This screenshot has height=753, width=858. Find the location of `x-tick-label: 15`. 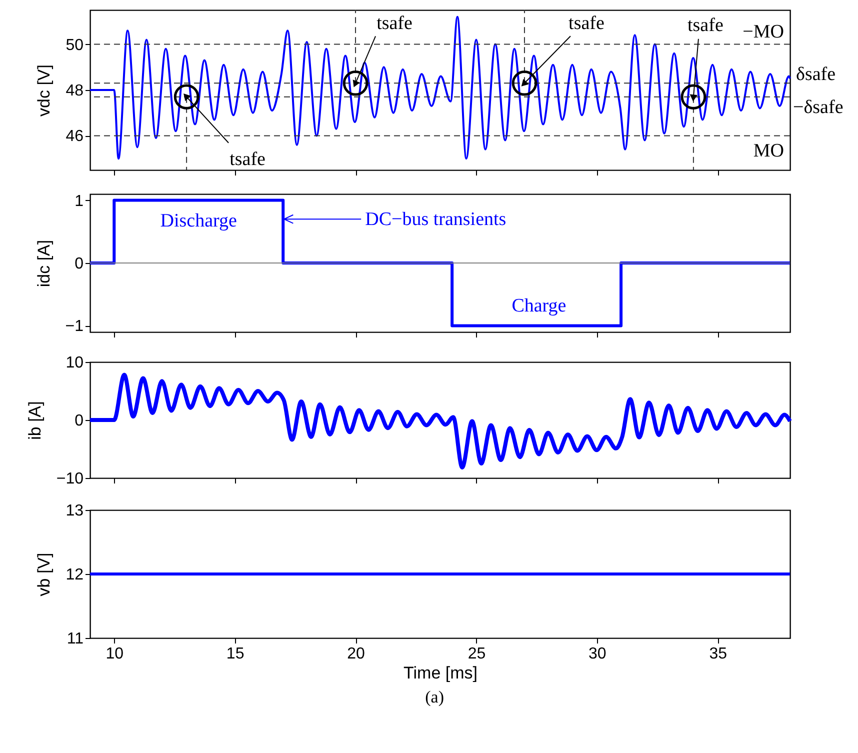

x-tick-label: 15 is located at coordinates (235, 654).